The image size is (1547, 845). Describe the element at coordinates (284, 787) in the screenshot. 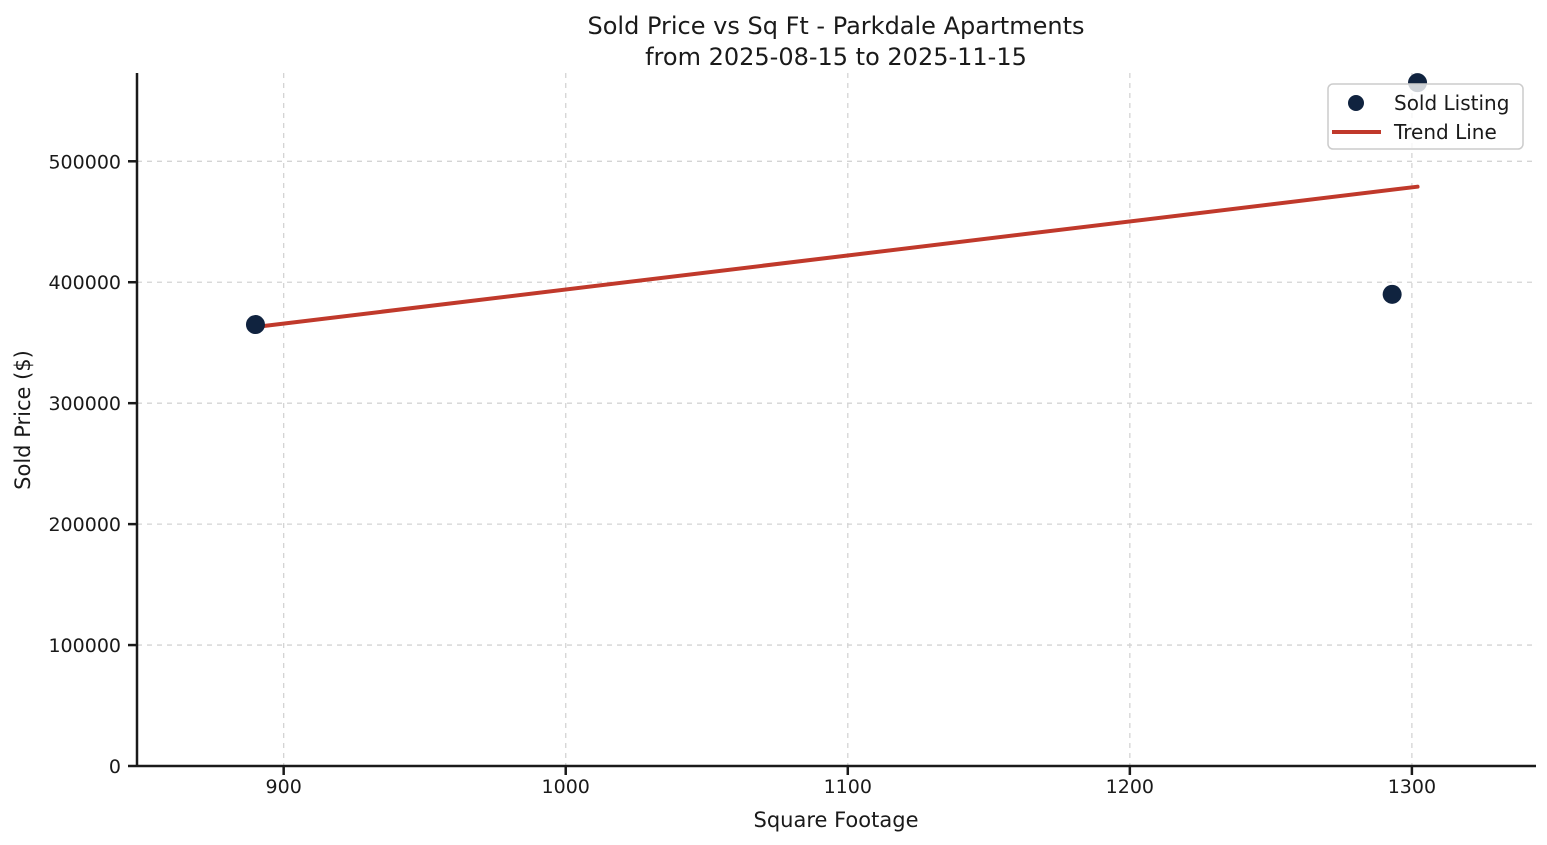

I see `x-tick-label: 900` at that location.